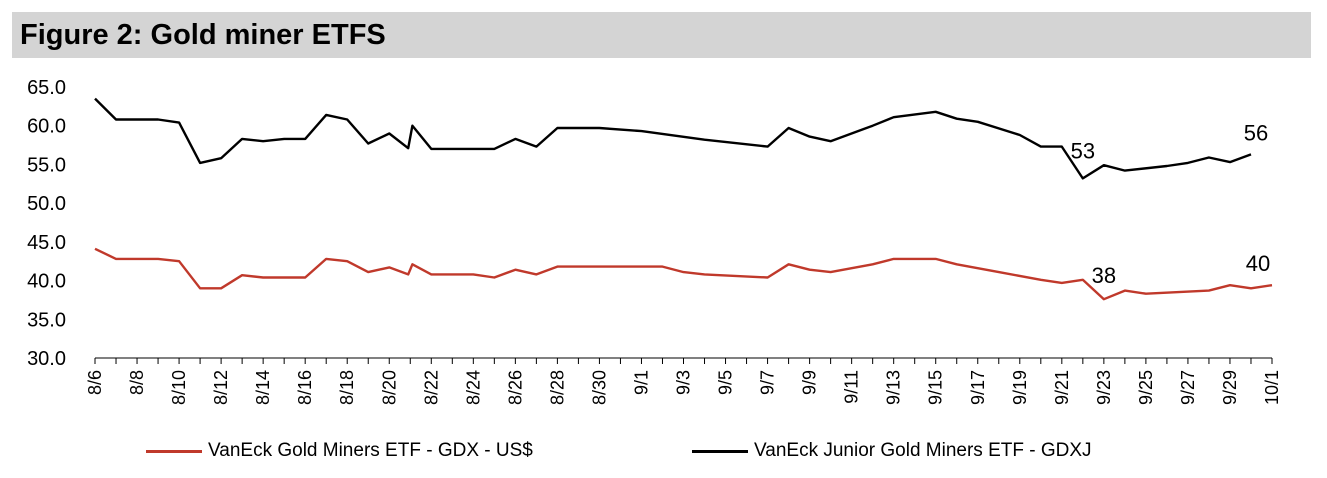 The height and width of the screenshot is (478, 1327). I want to click on data-label-gdx-38: 38, so click(1104, 275).